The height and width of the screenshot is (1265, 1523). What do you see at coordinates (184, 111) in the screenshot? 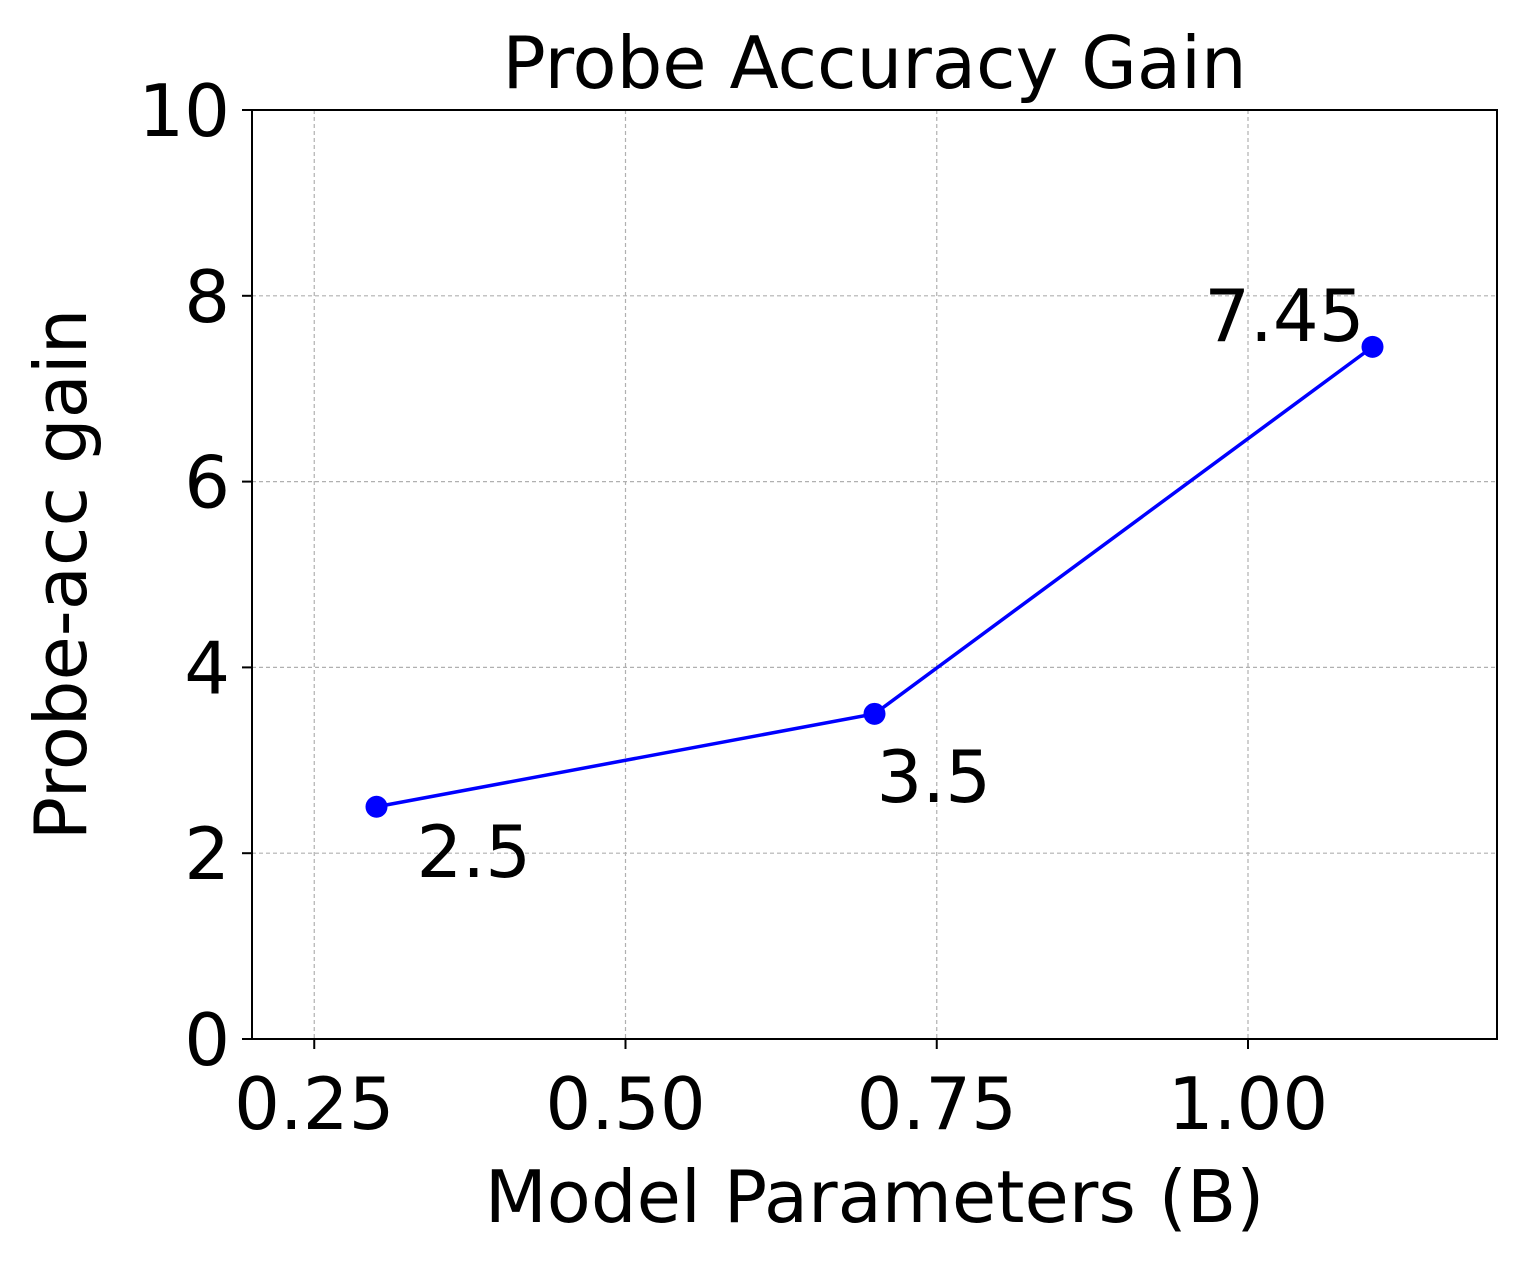
I see `y-tick-label: 10` at bounding box center [184, 111].